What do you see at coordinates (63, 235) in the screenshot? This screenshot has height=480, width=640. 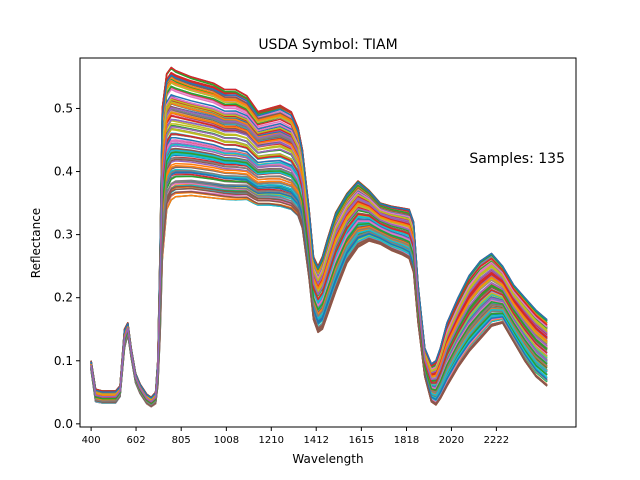 I see `y-tick-label: 0.3` at bounding box center [63, 235].